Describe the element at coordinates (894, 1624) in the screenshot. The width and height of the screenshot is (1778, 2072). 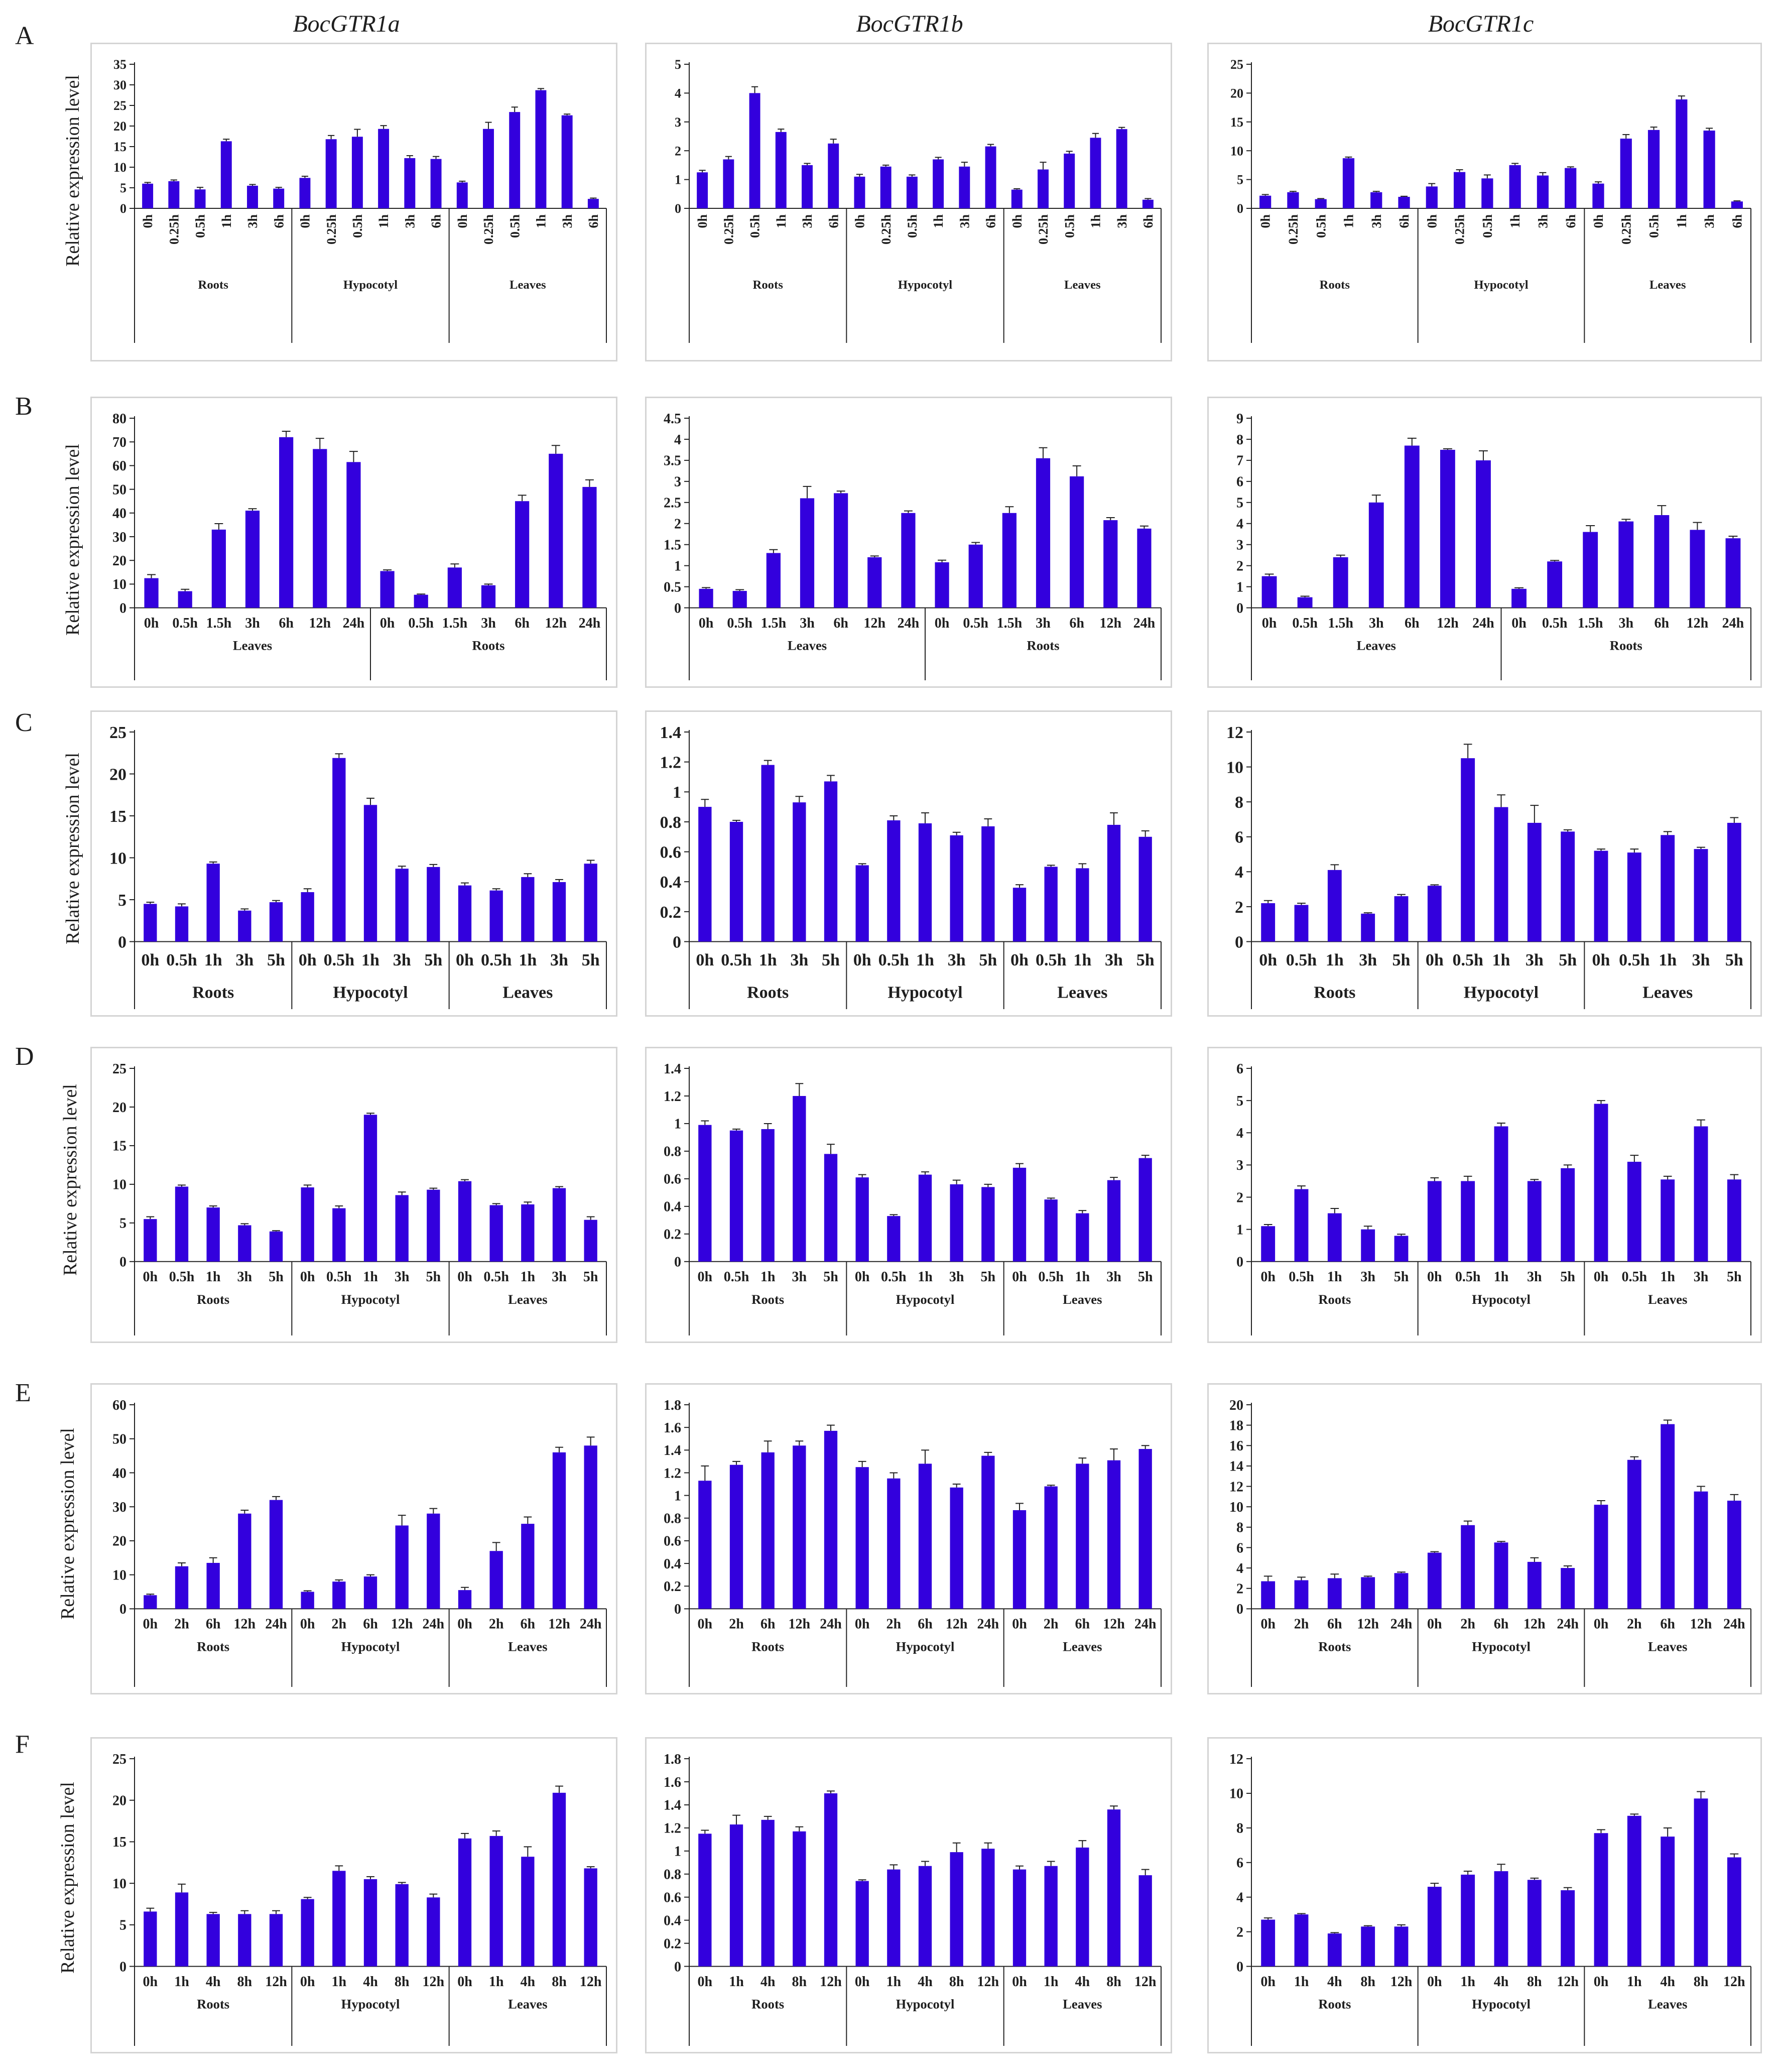
I see `x-category-label: 2h` at that location.